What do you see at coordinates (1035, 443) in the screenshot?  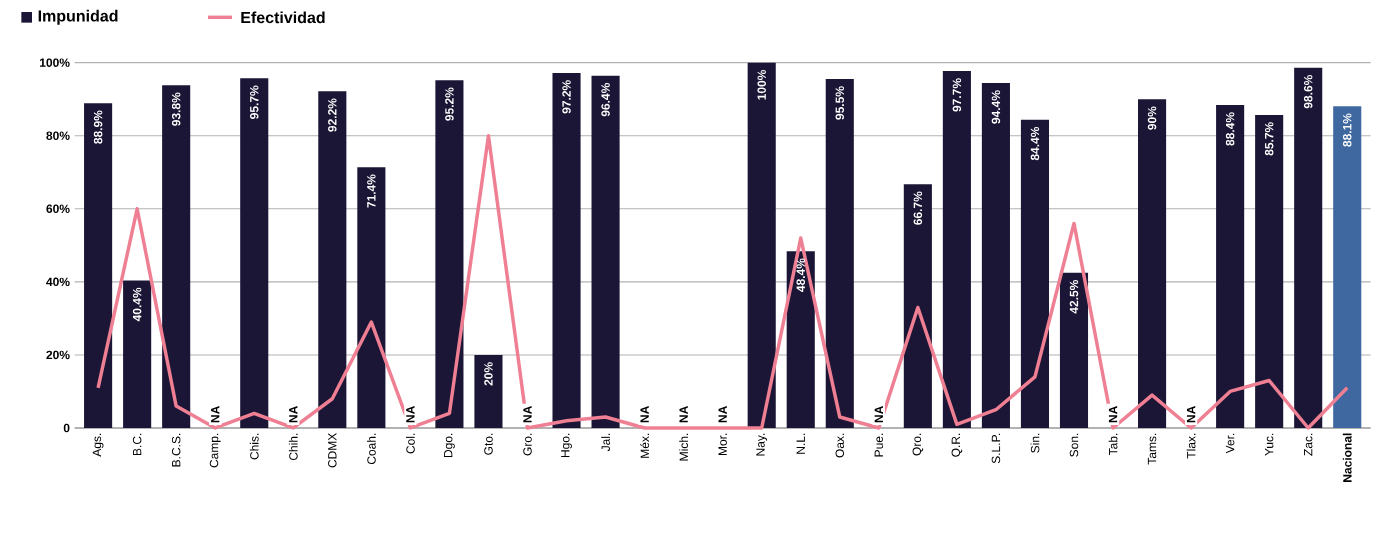 I see `x-tick-label: Sin.` at bounding box center [1035, 443].